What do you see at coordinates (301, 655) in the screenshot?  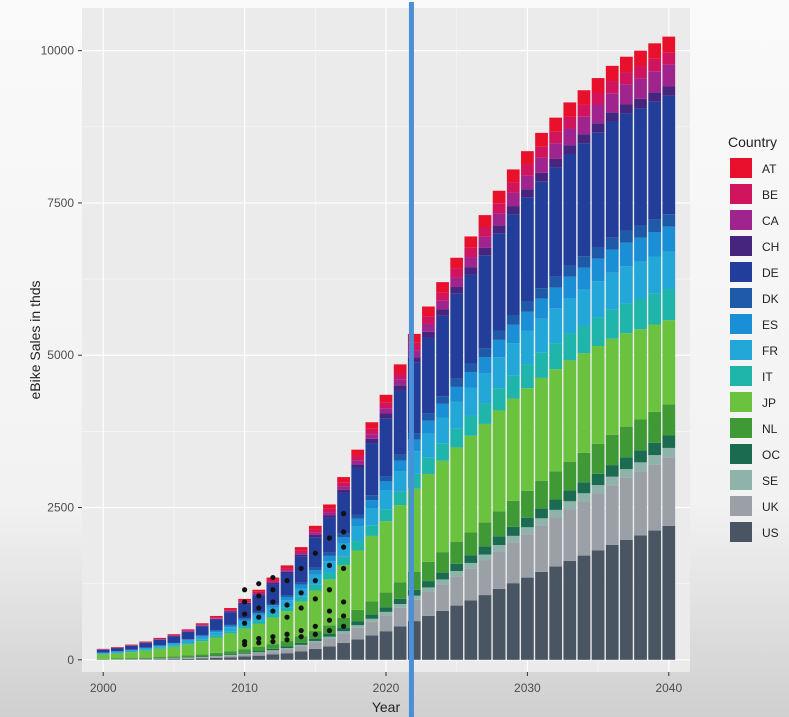 I see `bar-segment-us-2014` at bounding box center [301, 655].